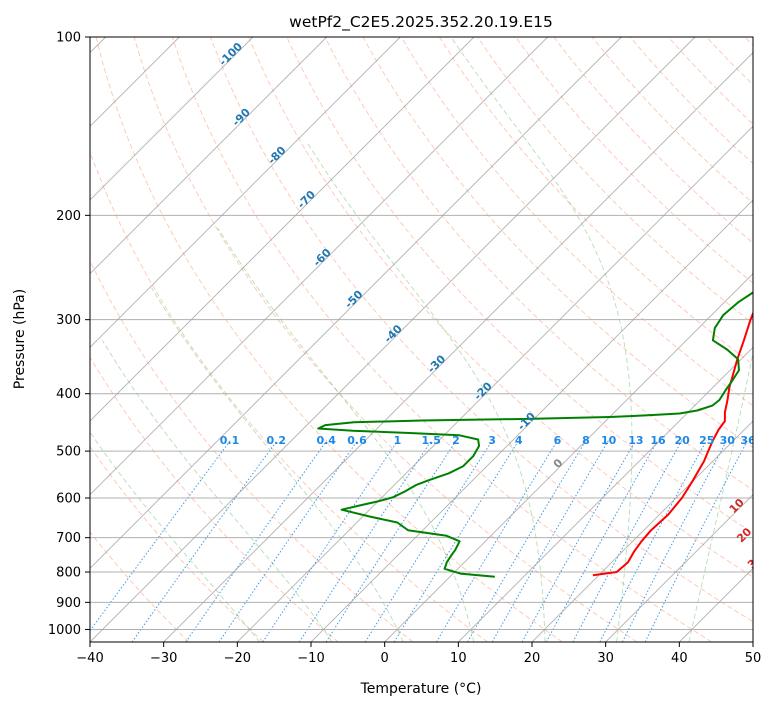  I want to click on x-tick-label: −30, so click(163, 658).